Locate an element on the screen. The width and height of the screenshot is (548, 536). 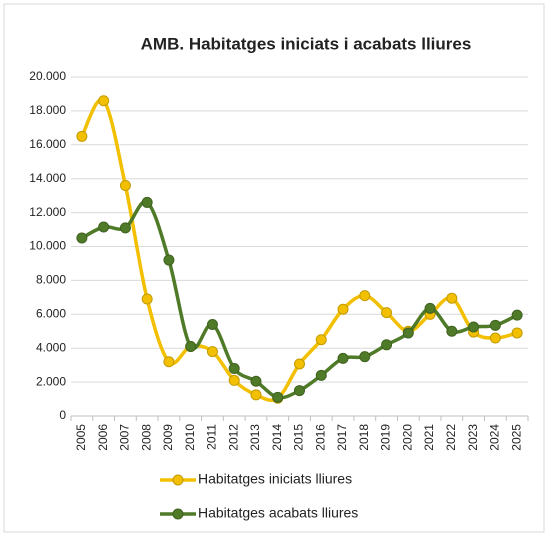
x-tick-label: 2008 is located at coordinates (146, 437).